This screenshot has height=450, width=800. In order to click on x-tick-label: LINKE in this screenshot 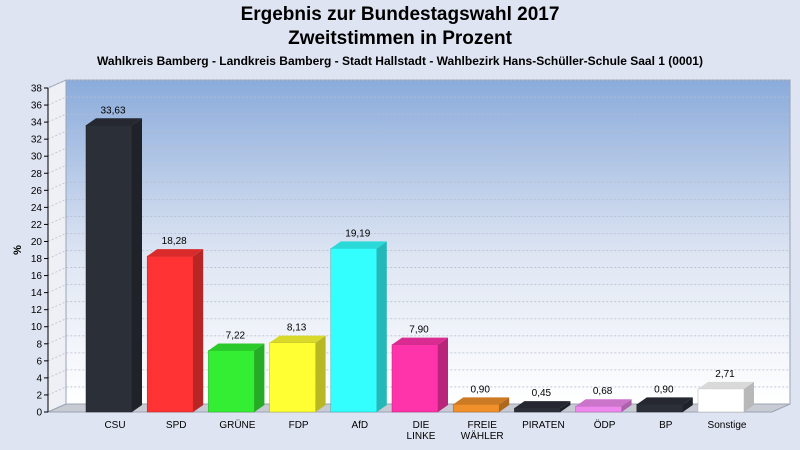, I will do `click(421, 436)`.